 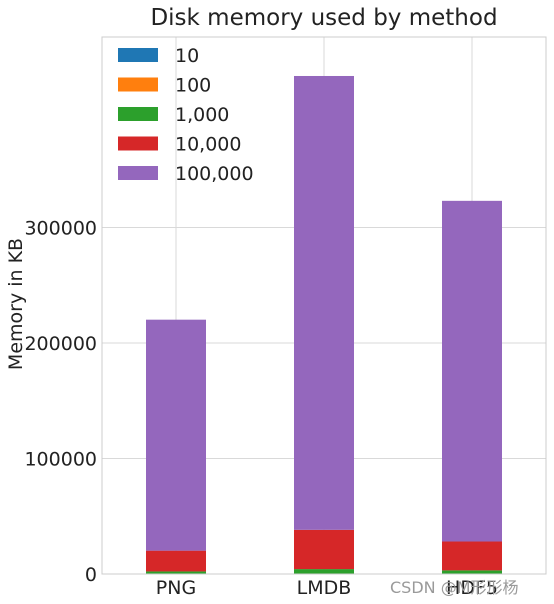 What do you see at coordinates (202, 115) in the screenshot?
I see `legend-label: 1,000` at bounding box center [202, 115].